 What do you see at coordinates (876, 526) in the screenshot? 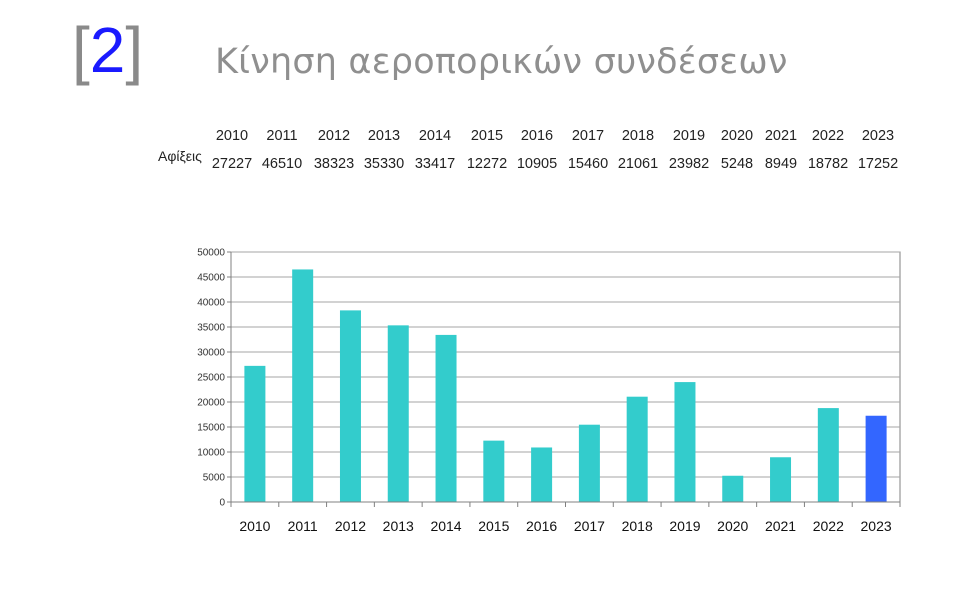
I see `xtick-label-2023: 2023` at bounding box center [876, 526].